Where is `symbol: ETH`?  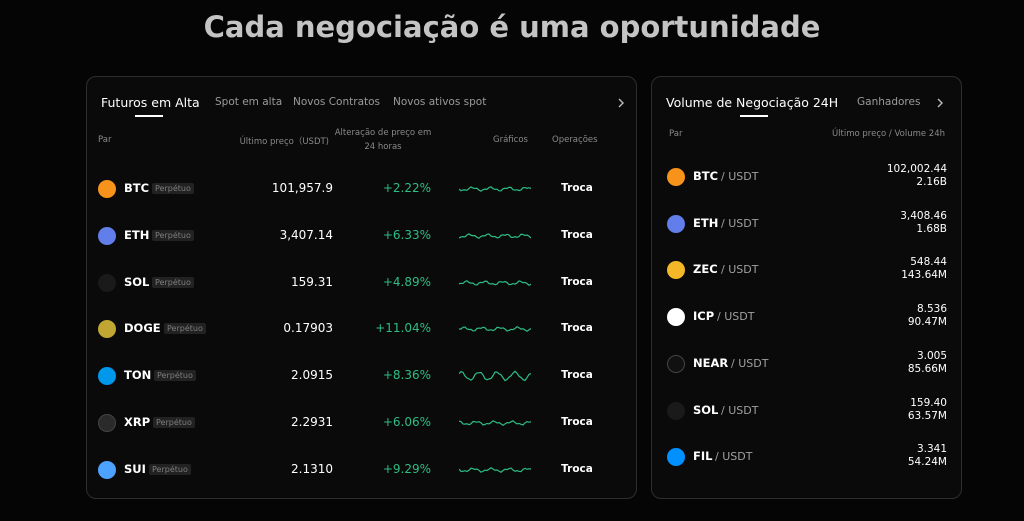
symbol: ETH is located at coordinates (137, 234).